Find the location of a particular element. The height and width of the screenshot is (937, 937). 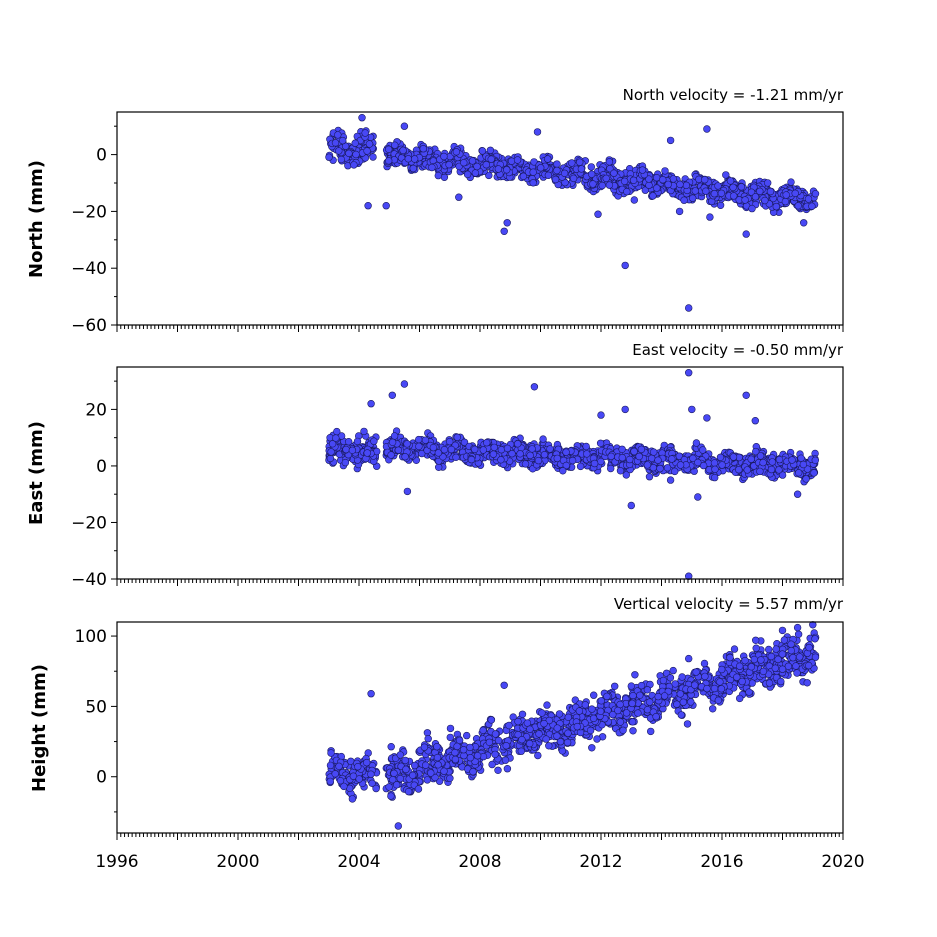

north-y-tick-label: −40 is located at coordinates (89, 269).